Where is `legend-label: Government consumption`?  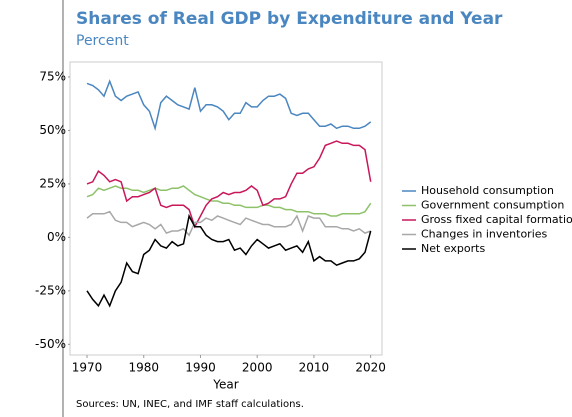 legend-label: Government consumption is located at coordinates (492, 205).